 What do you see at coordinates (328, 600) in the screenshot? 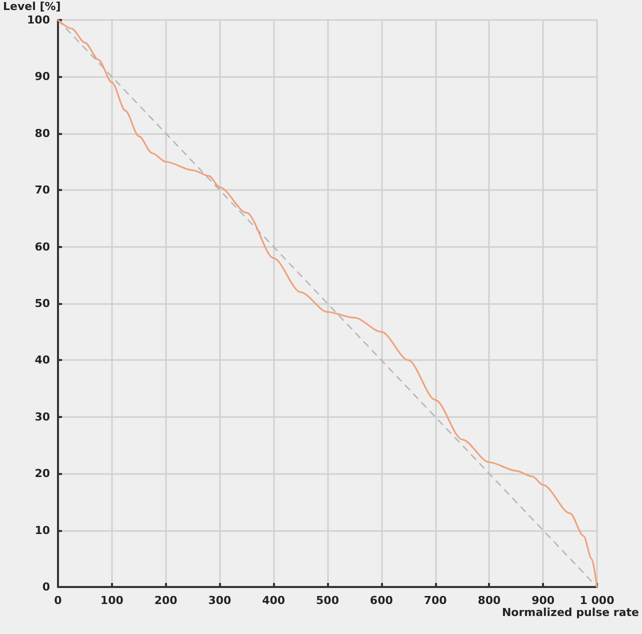
I see `x-tick-label: 500` at bounding box center [328, 600].